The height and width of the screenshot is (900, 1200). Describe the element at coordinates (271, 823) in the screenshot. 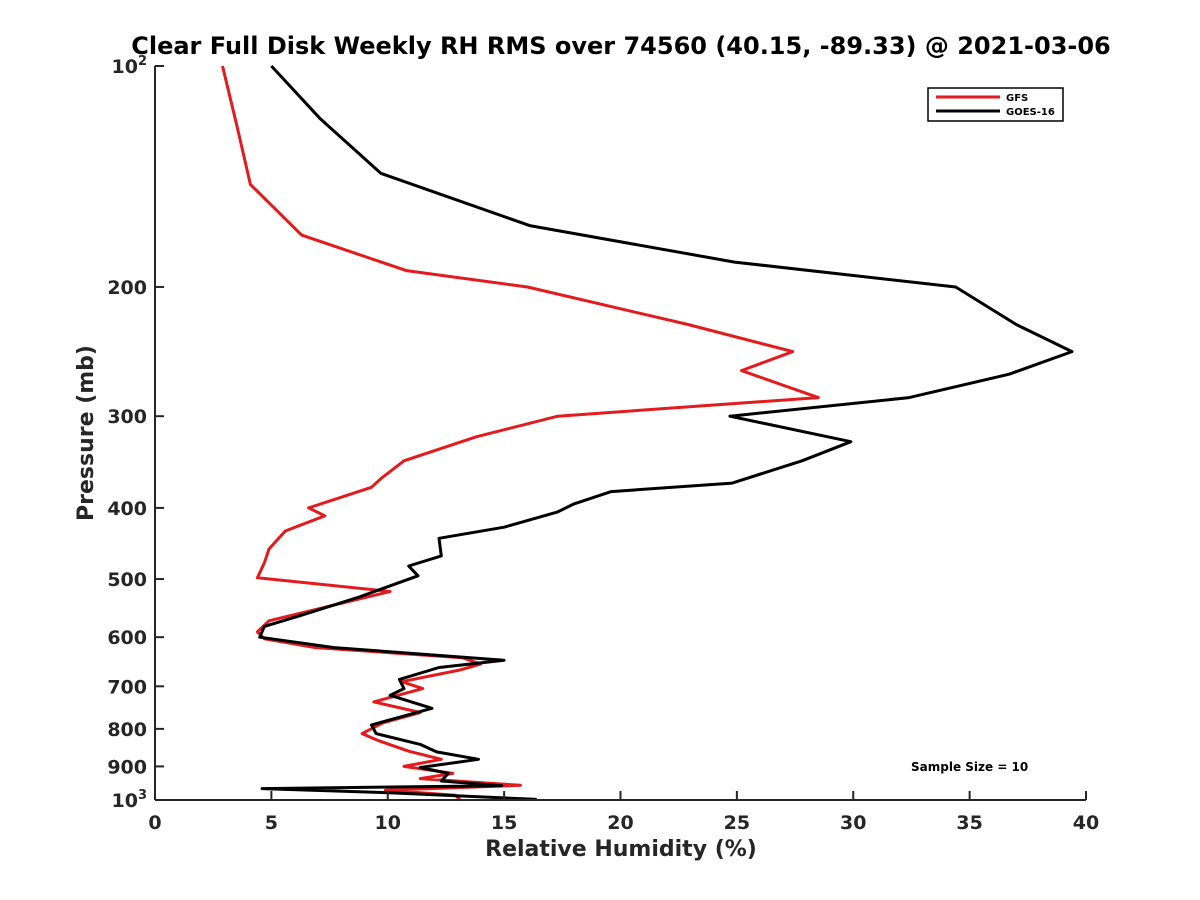

I see `x-tick-label: 5` at that location.